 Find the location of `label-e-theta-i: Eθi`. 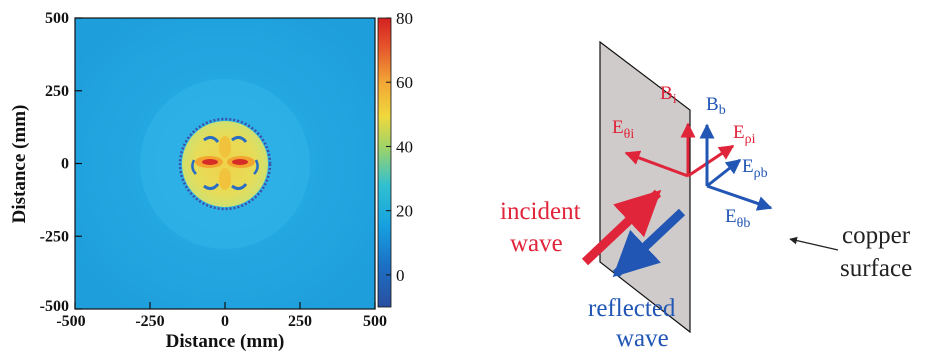

label-e-theta-i: Eθi is located at coordinates (623, 129).